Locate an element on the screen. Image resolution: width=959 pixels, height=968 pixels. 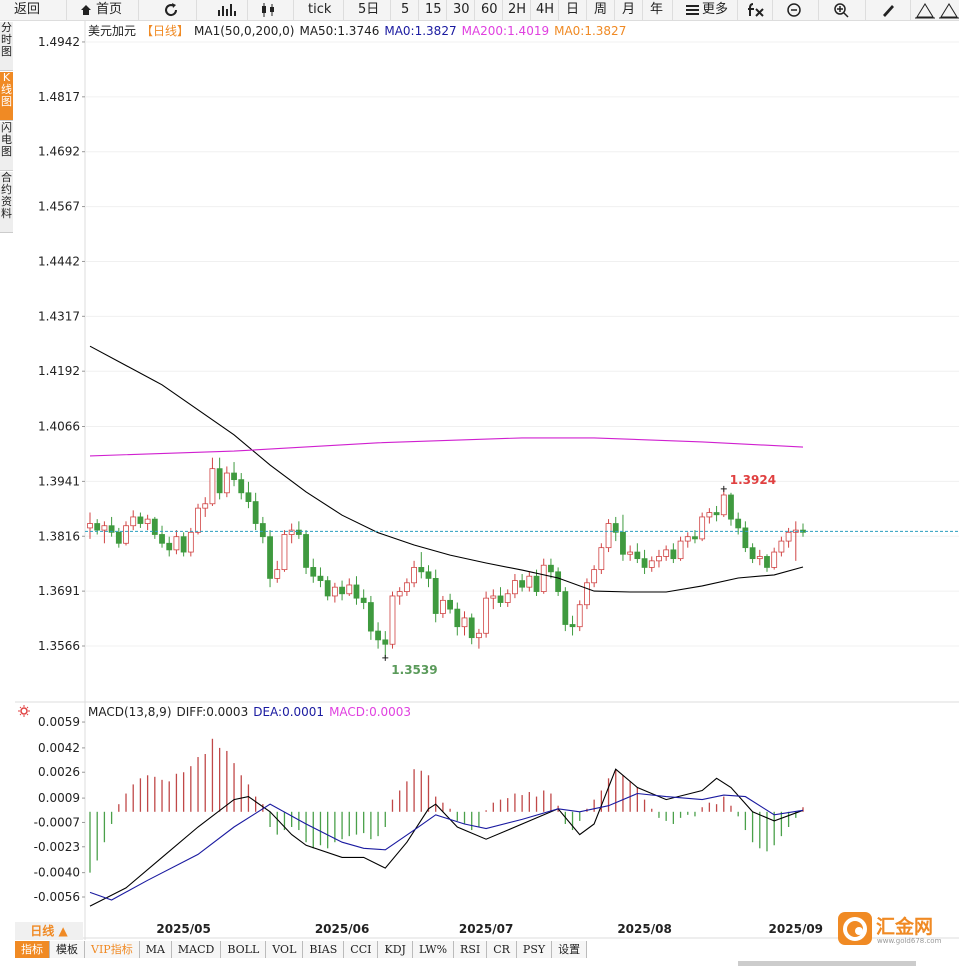
period-button: 2H is located at coordinates (517, 9).